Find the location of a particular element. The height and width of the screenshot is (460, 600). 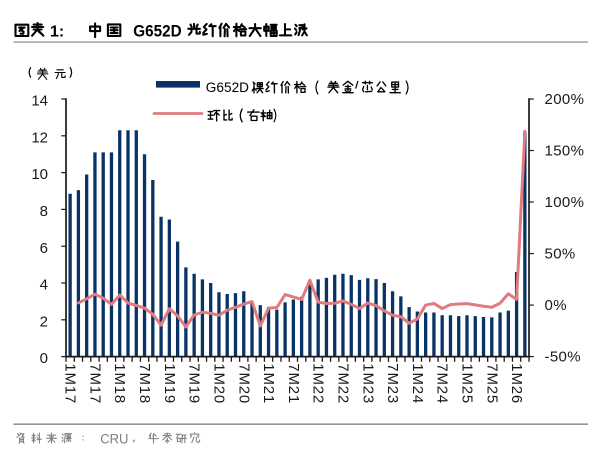

svg-text: 7M24 is located at coordinates (442, 383).